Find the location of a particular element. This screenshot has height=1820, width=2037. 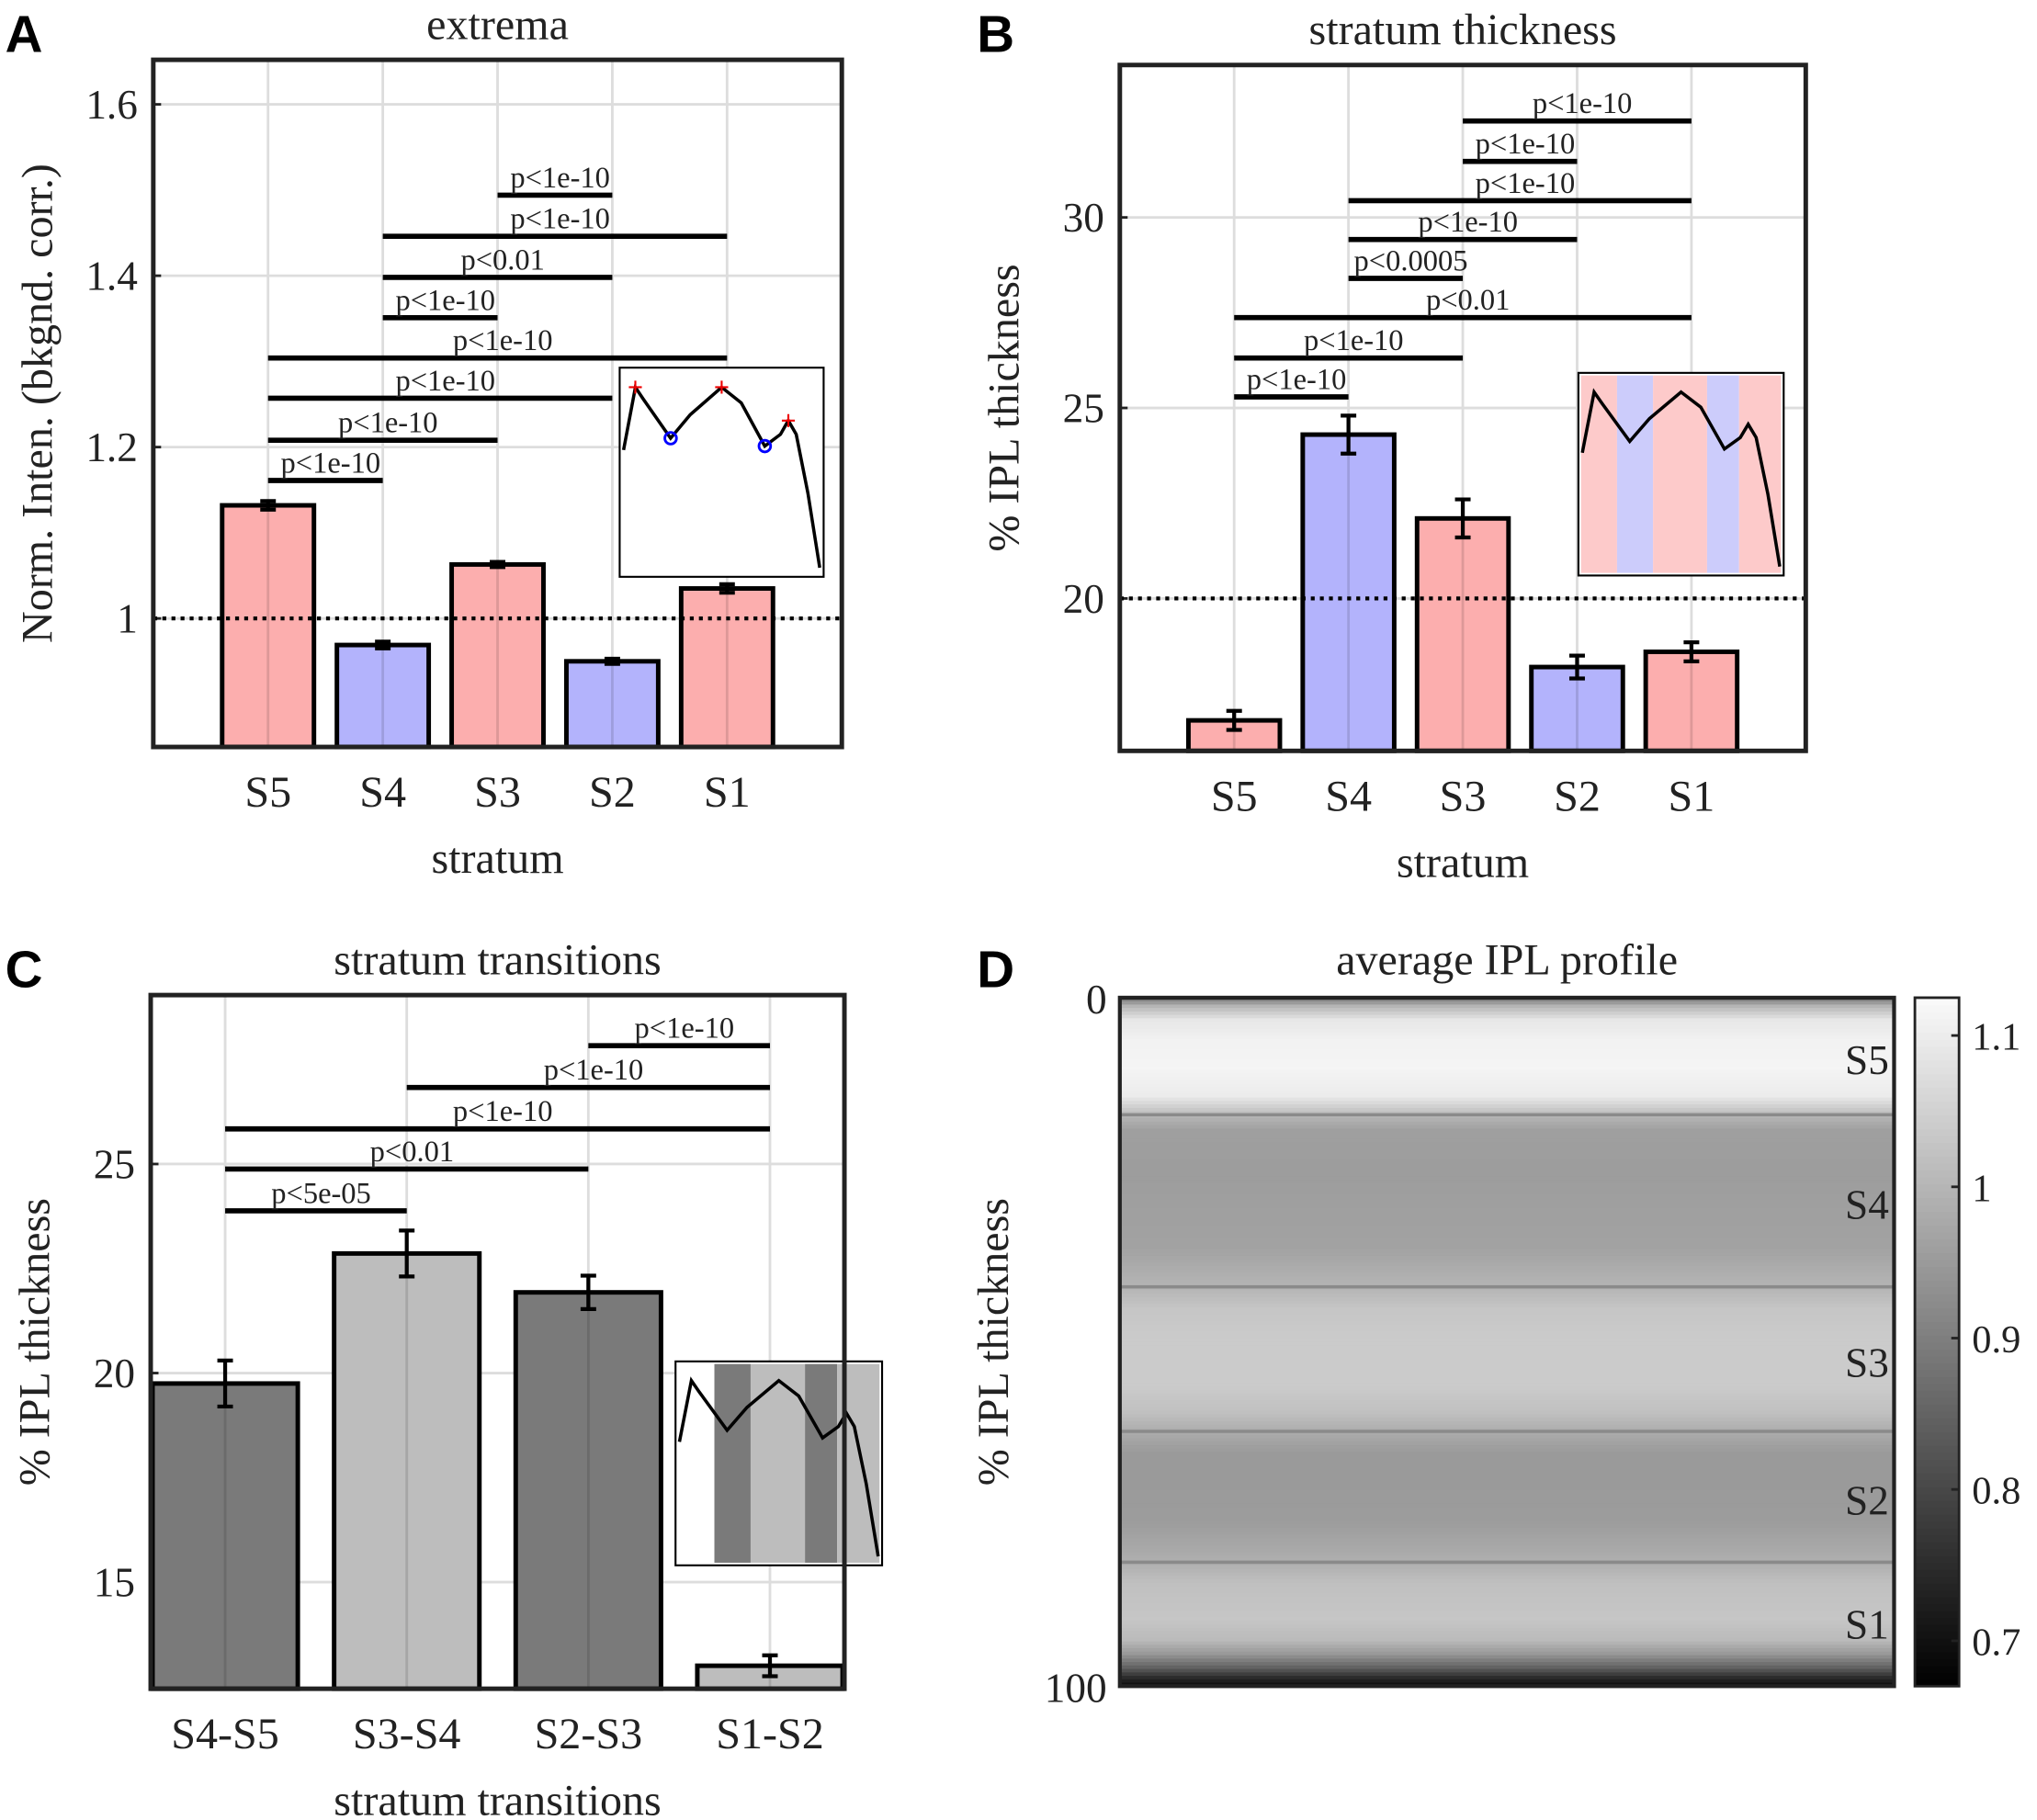

x-tick-label: S3 is located at coordinates (1463, 796).